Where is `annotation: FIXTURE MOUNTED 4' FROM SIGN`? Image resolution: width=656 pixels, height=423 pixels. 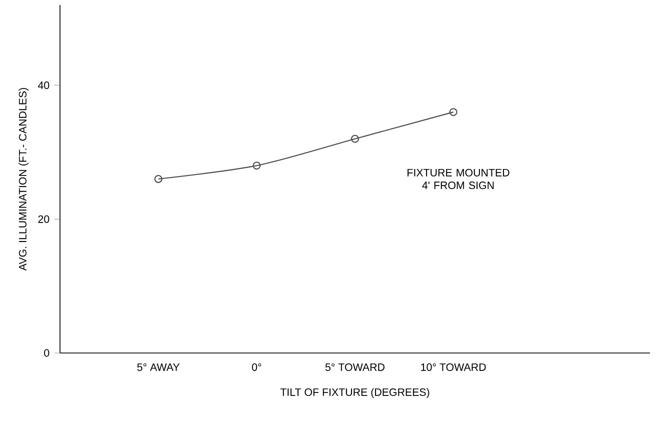 annotation: FIXTURE MOUNTED 4' FROM SIGN is located at coordinates (459, 179).